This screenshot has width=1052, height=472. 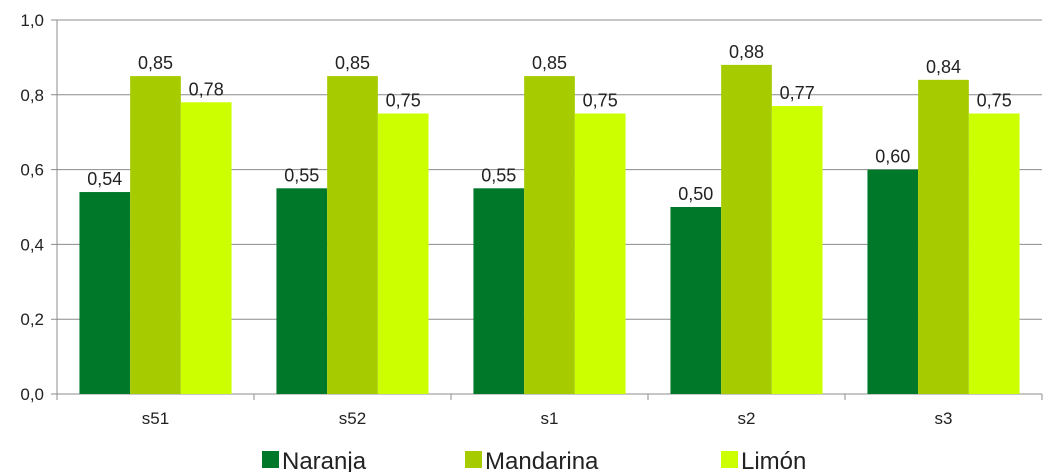 I want to click on legend-label: Mandarina, so click(x=542, y=460).